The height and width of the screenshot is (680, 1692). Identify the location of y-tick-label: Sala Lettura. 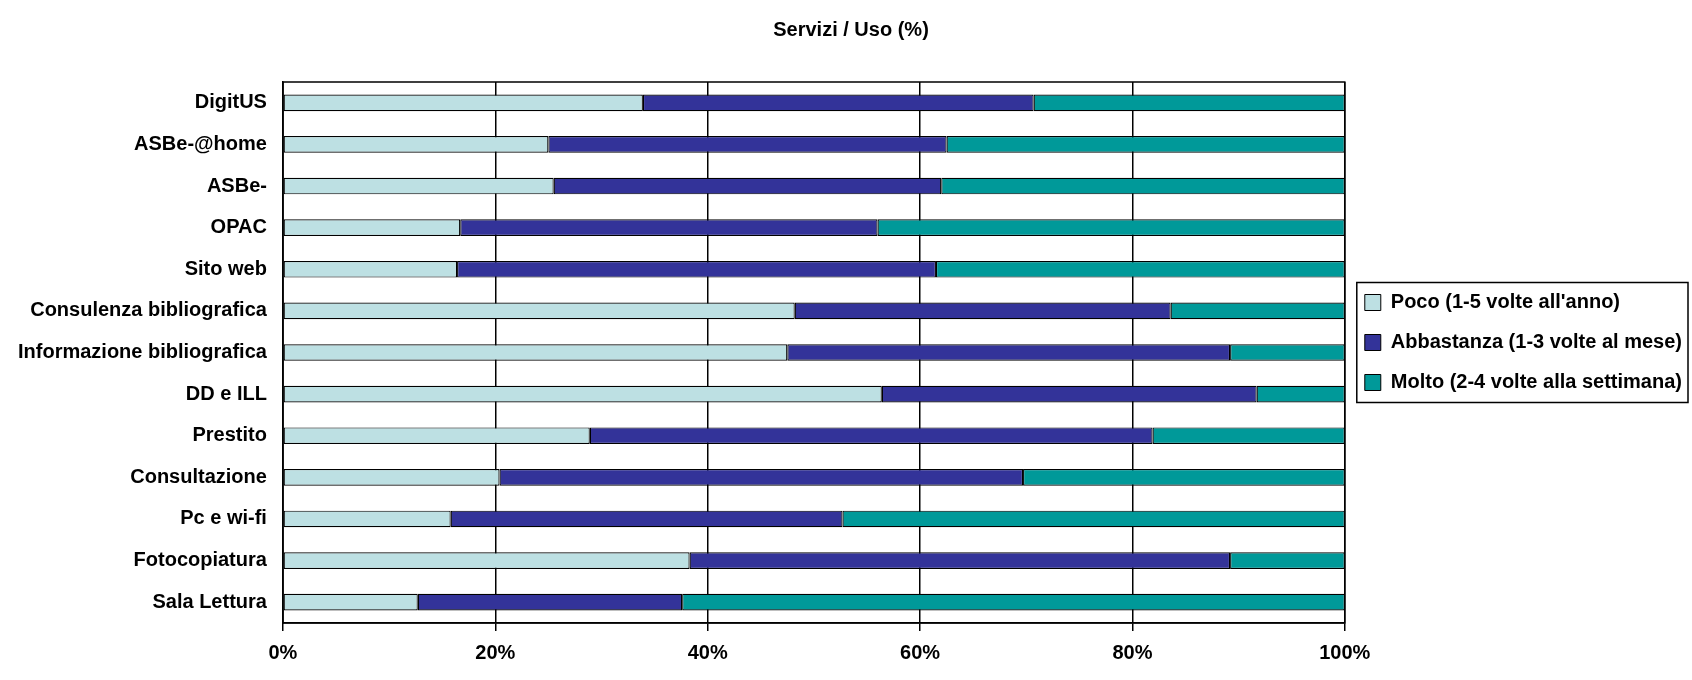
(210, 600).